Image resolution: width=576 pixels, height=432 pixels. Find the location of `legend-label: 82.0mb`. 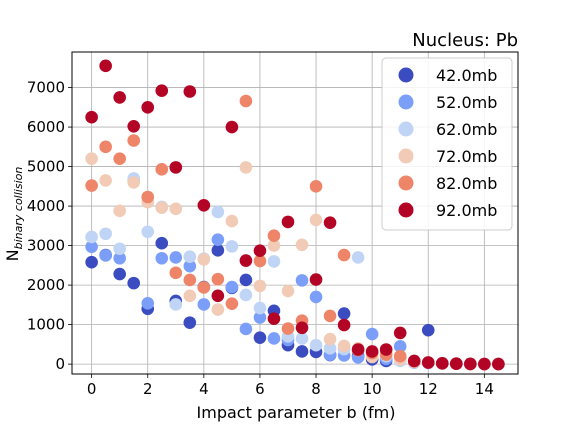

legend-label: 82.0mb is located at coordinates (466, 183).